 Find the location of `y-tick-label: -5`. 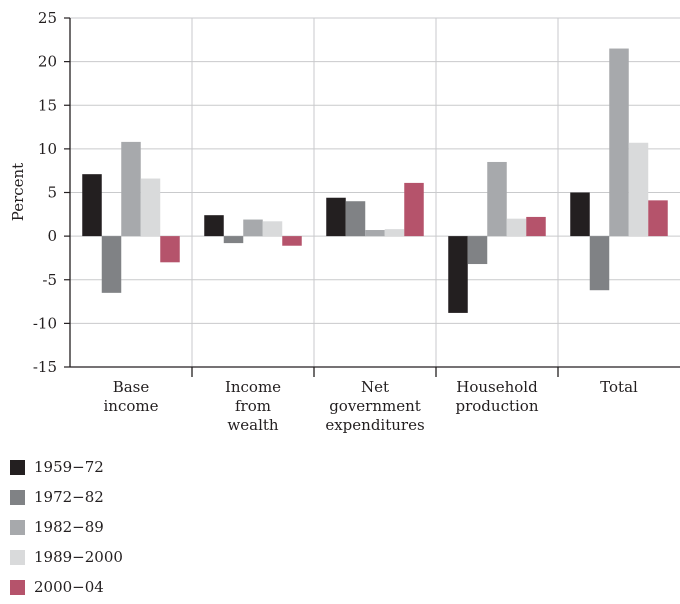

y-tick-label: -5 is located at coordinates (49, 280).